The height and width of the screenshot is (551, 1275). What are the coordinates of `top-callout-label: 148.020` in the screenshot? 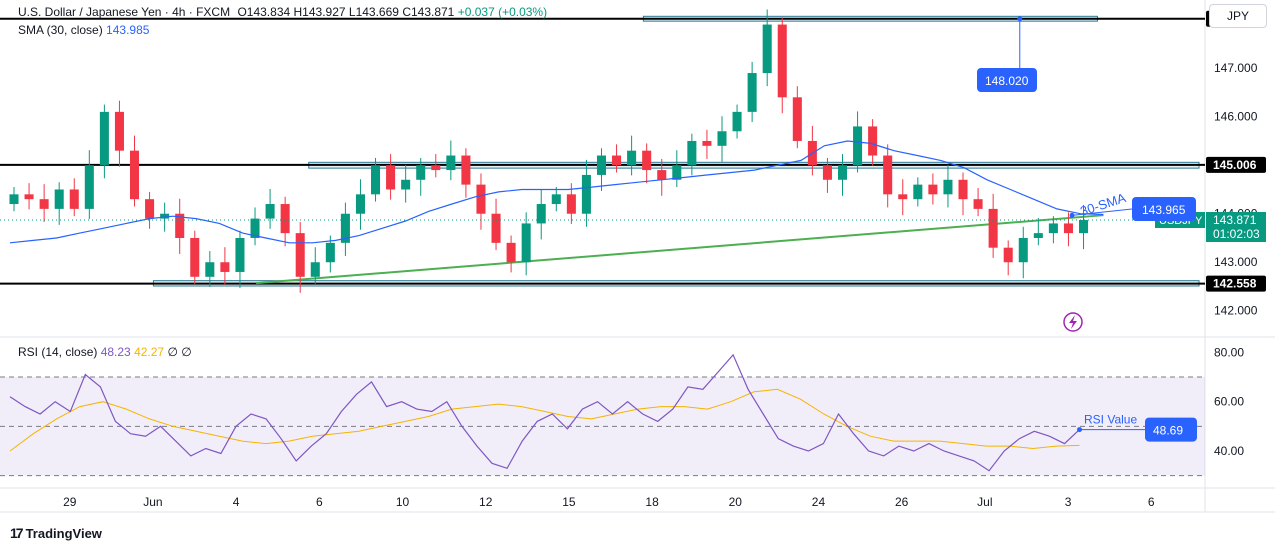 It's located at (1007, 81).